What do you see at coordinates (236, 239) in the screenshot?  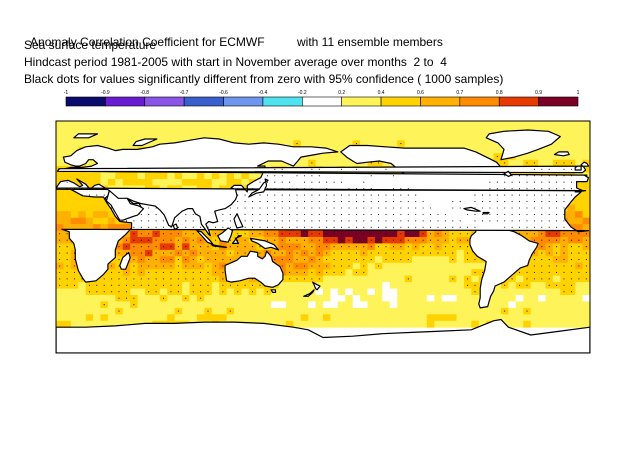 I see `land-sulawesi` at bounding box center [236, 239].